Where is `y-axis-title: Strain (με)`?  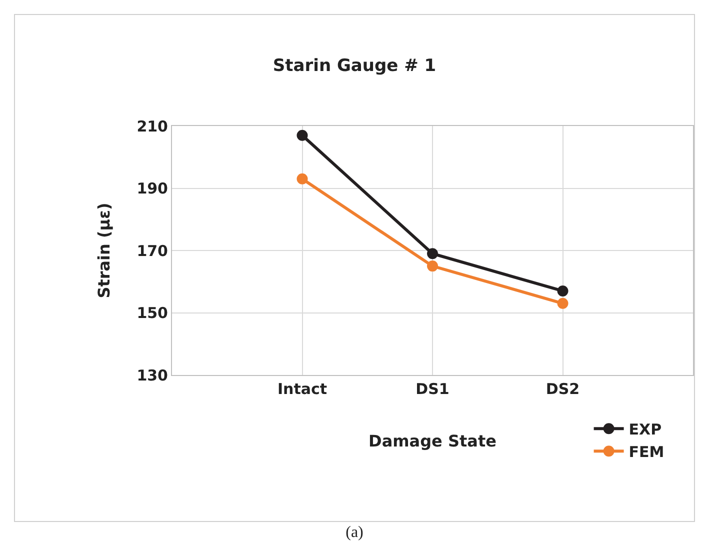
y-axis-title: Strain (με) is located at coordinates (104, 250).